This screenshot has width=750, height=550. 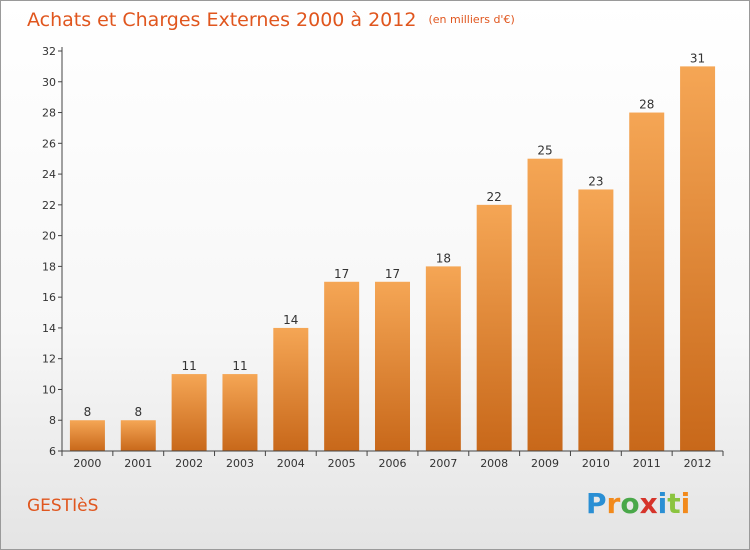 I want to click on y-tick-label: 10, so click(x=49, y=389).